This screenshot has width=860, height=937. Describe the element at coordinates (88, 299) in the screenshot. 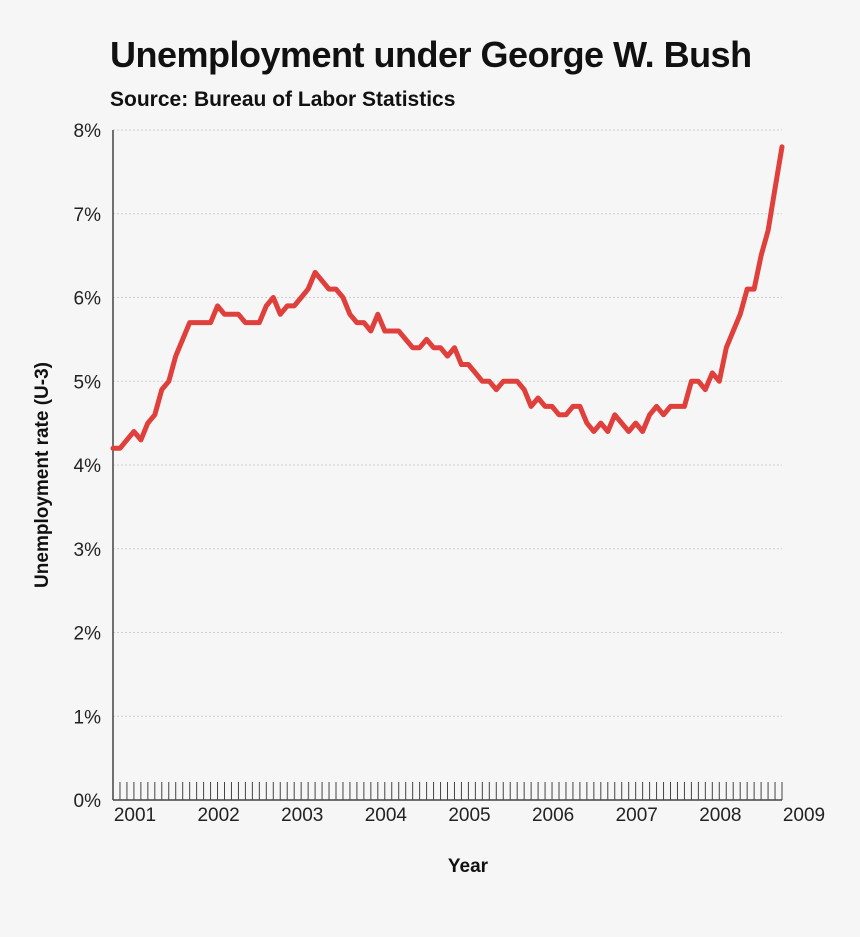

I see `y-tick-label: 6%` at that location.